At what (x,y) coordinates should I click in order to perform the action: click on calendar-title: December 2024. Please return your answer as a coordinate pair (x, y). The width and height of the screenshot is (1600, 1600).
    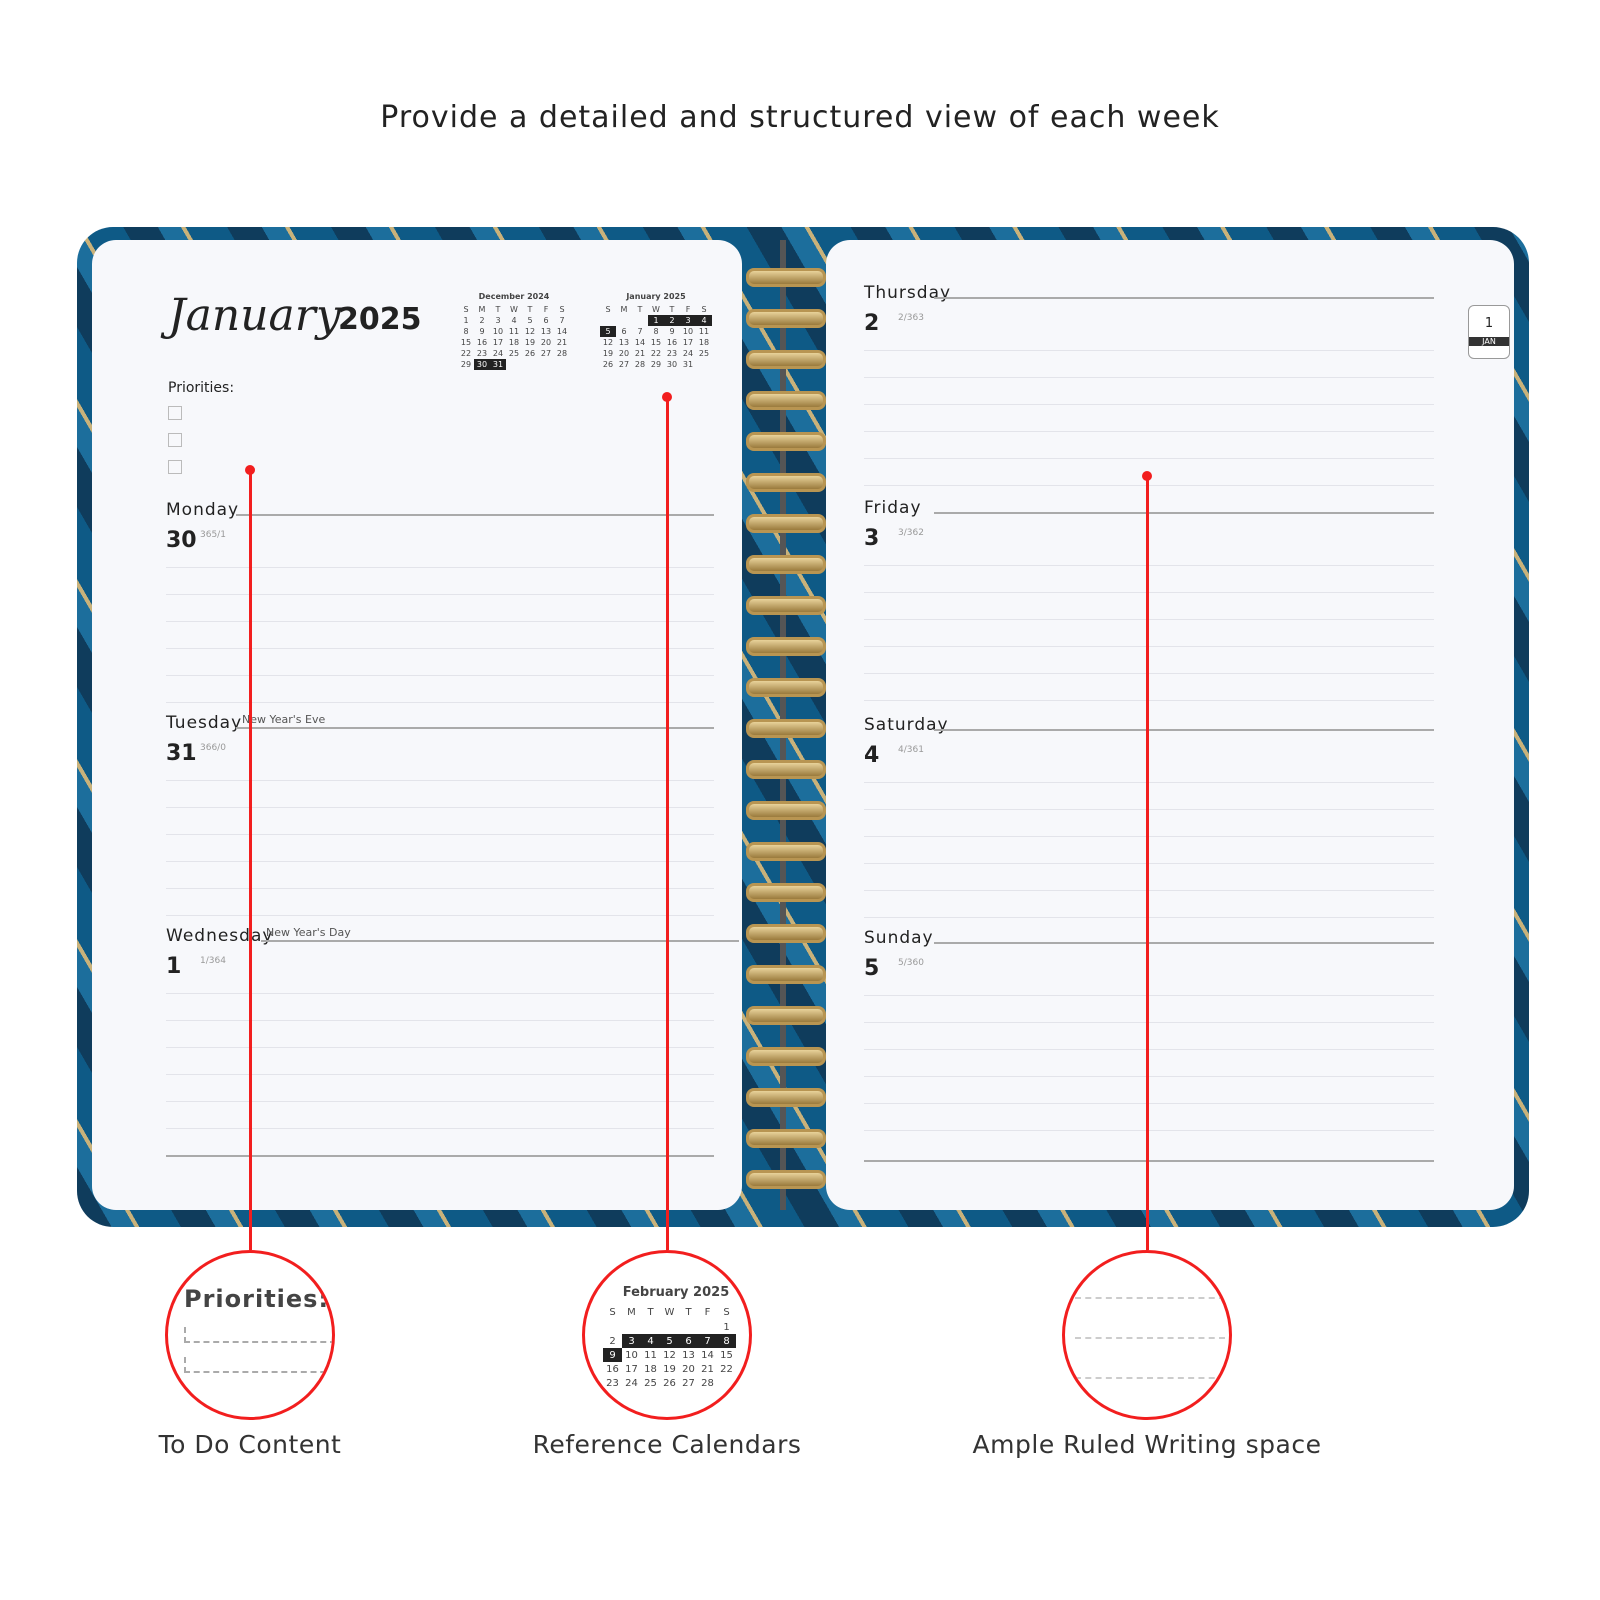
    Looking at the image, I should click on (514, 296).